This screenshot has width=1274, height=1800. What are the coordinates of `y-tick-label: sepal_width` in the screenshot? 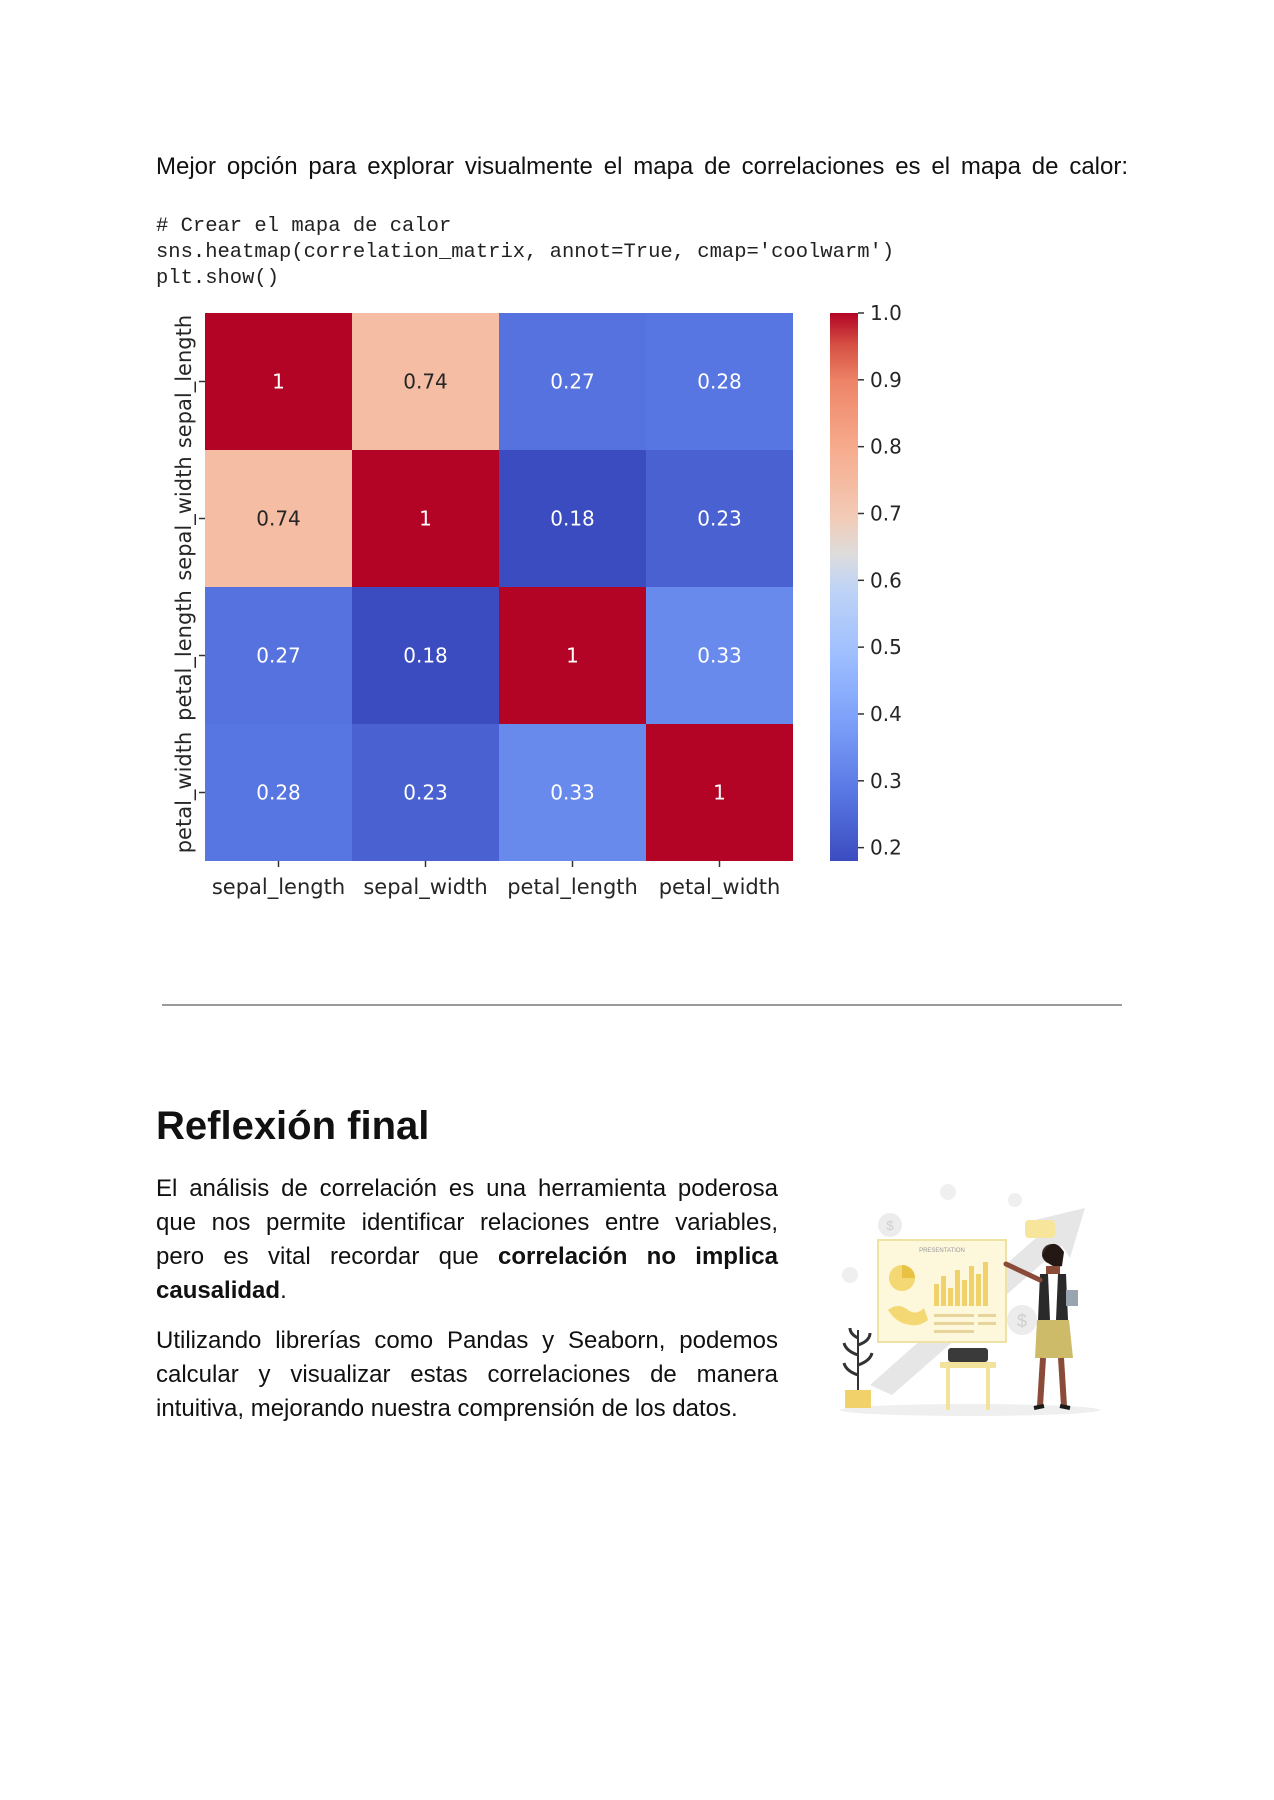 It's located at (184, 518).